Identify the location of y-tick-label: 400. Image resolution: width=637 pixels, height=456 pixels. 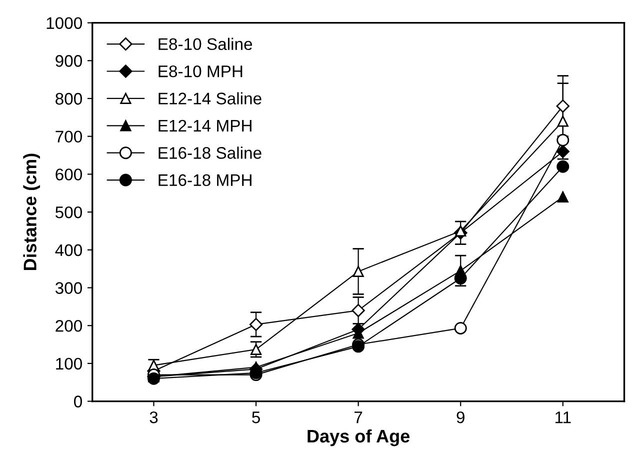
(68, 250).